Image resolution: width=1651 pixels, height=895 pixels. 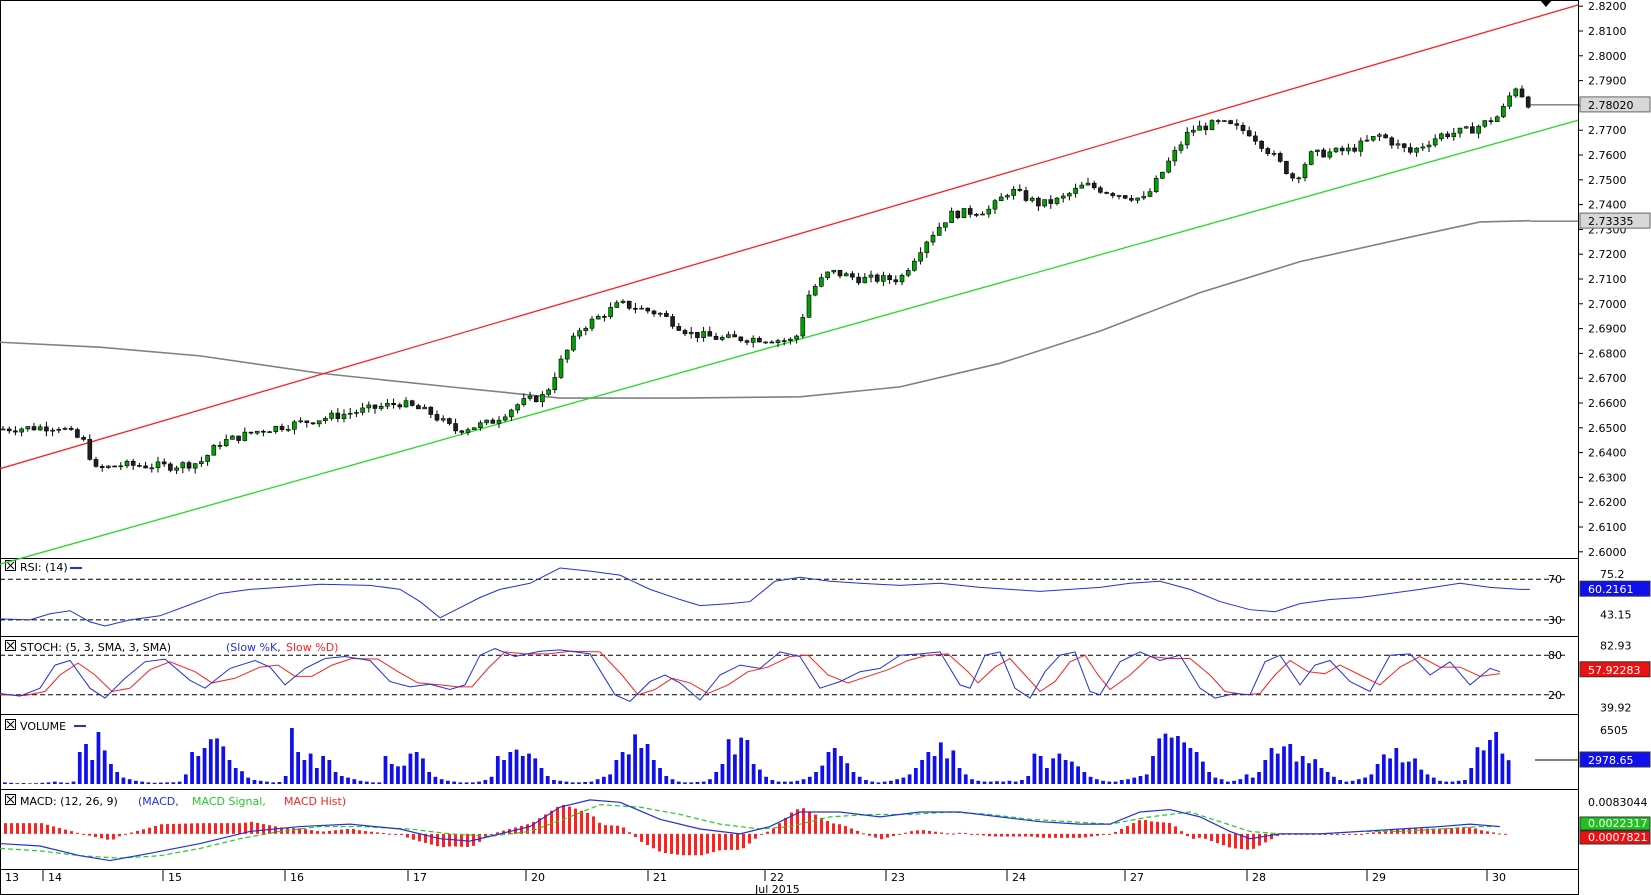 What do you see at coordinates (1607, 552) in the screenshot?
I see `price-tick-label: 2.6000` at bounding box center [1607, 552].